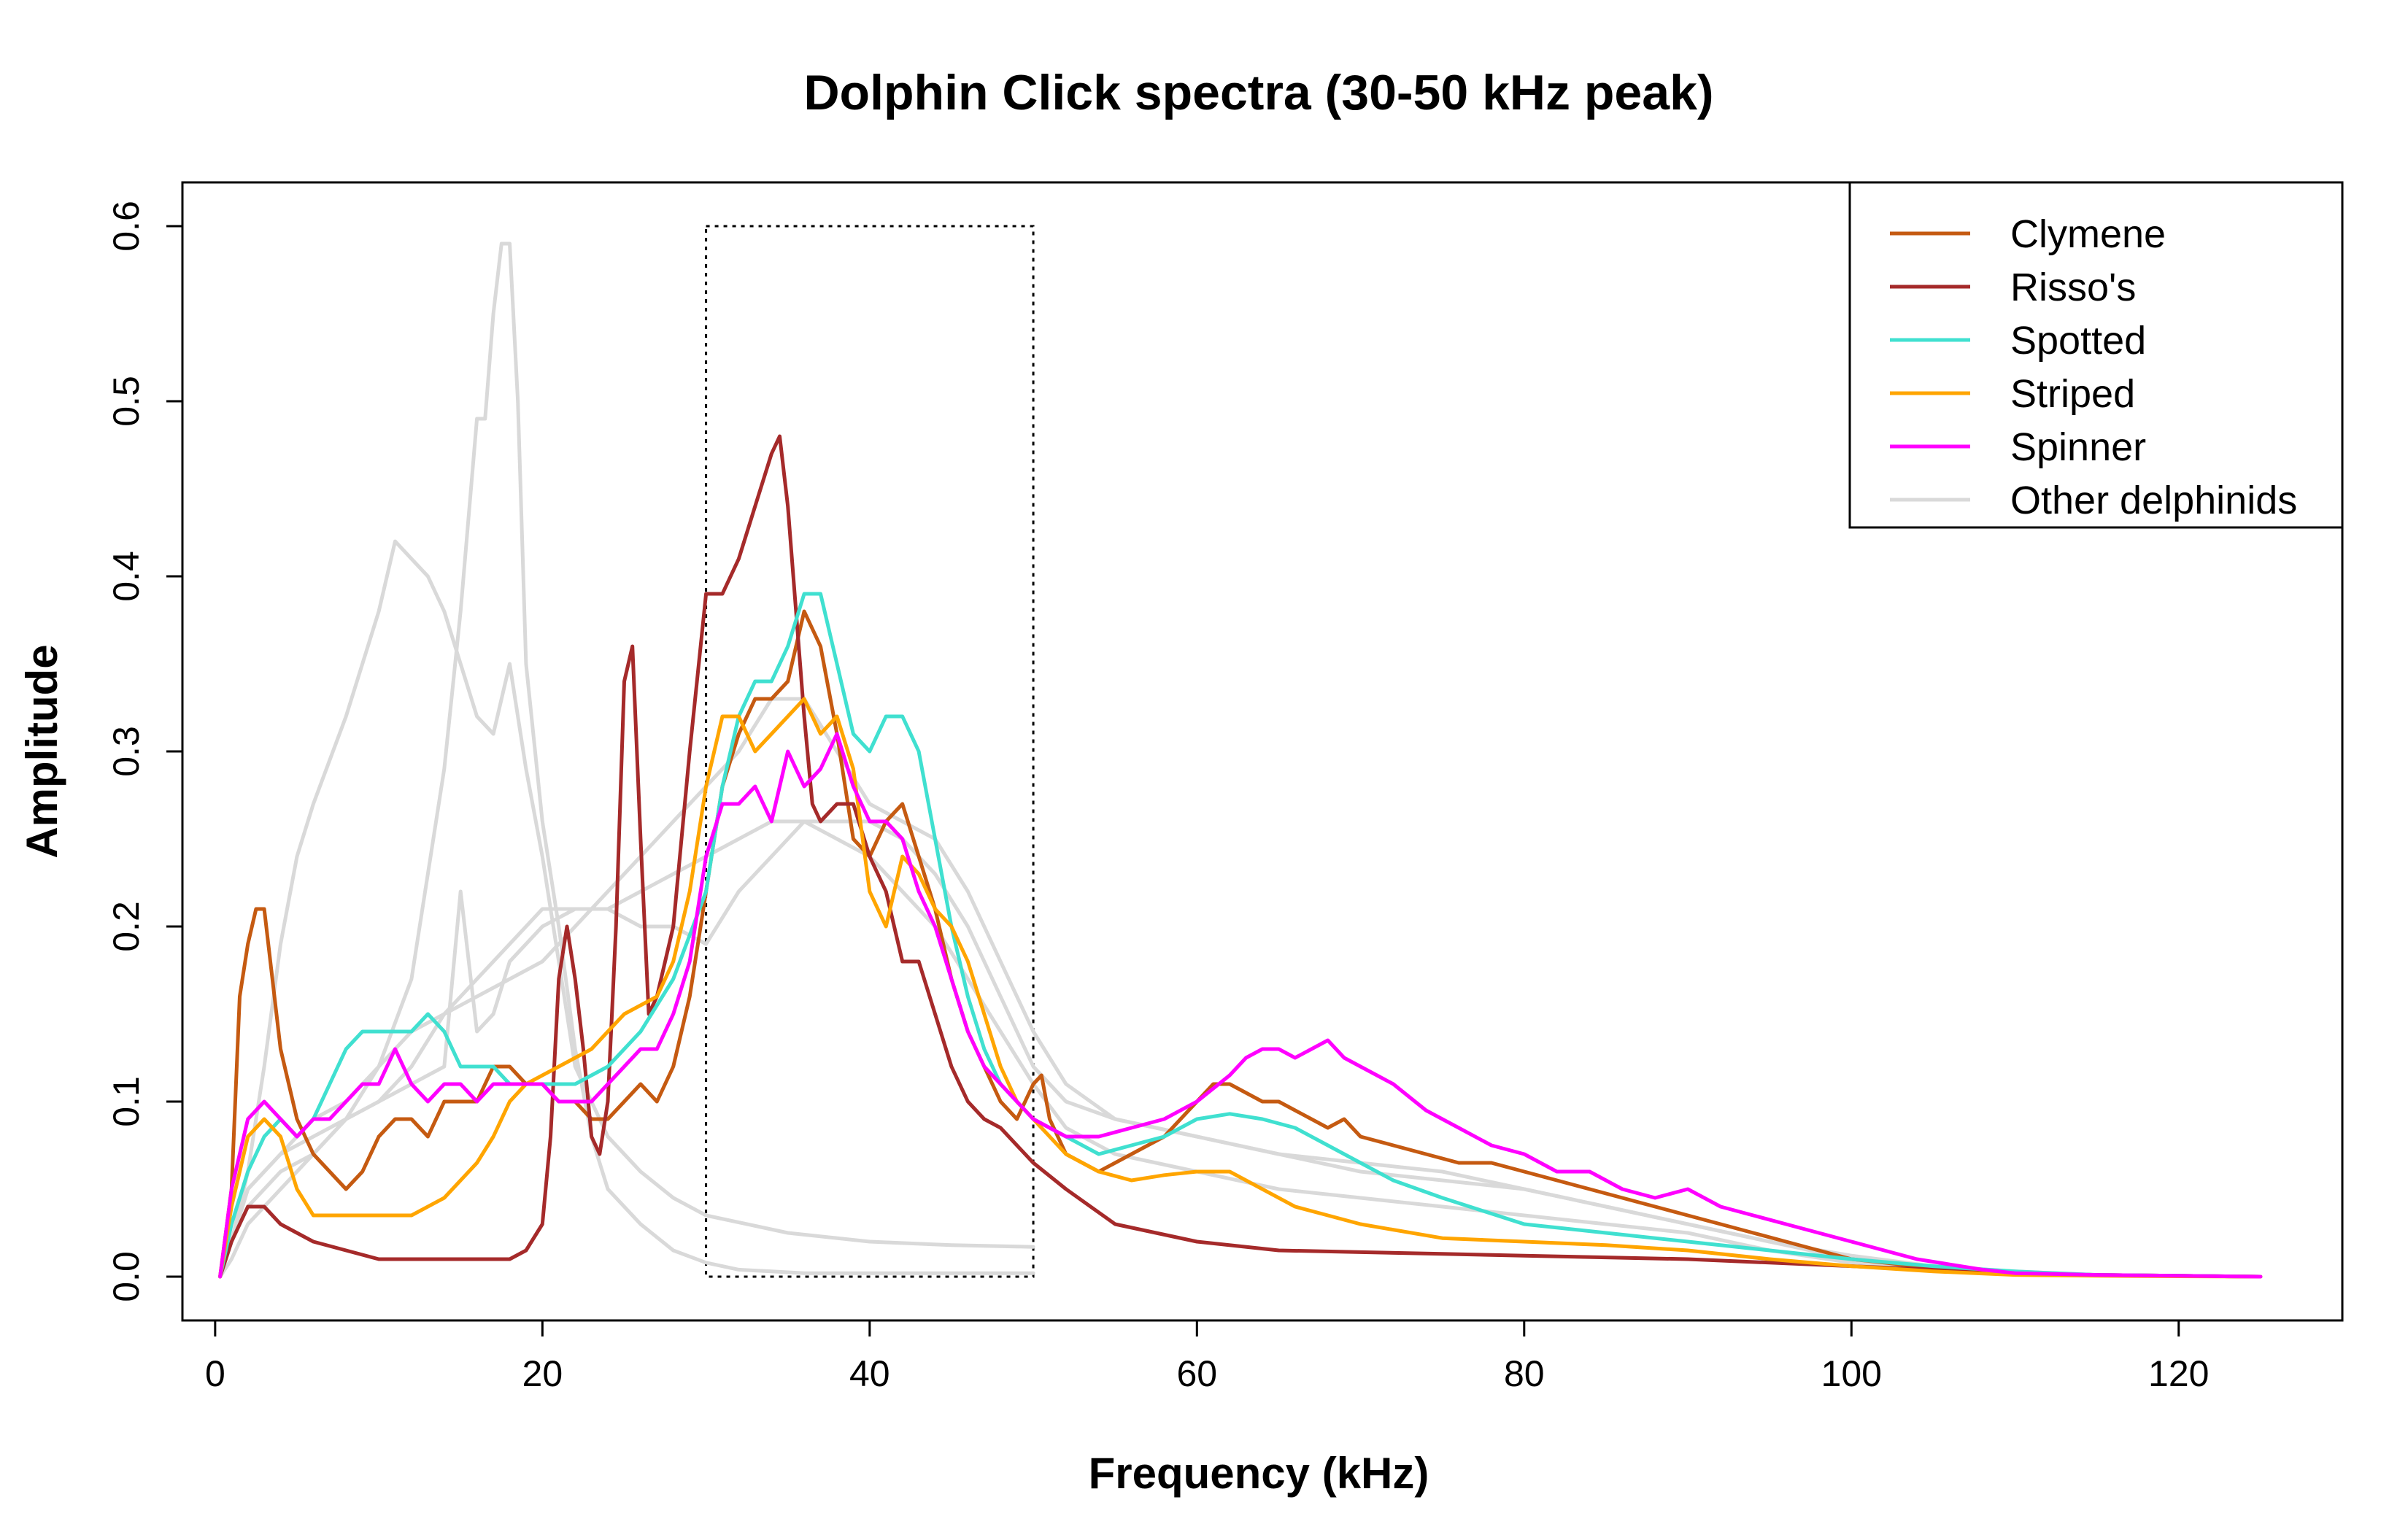 This screenshot has width=2408, height=1532. What do you see at coordinates (1851, 1374) in the screenshot?
I see `x-tick-label: 100` at bounding box center [1851, 1374].